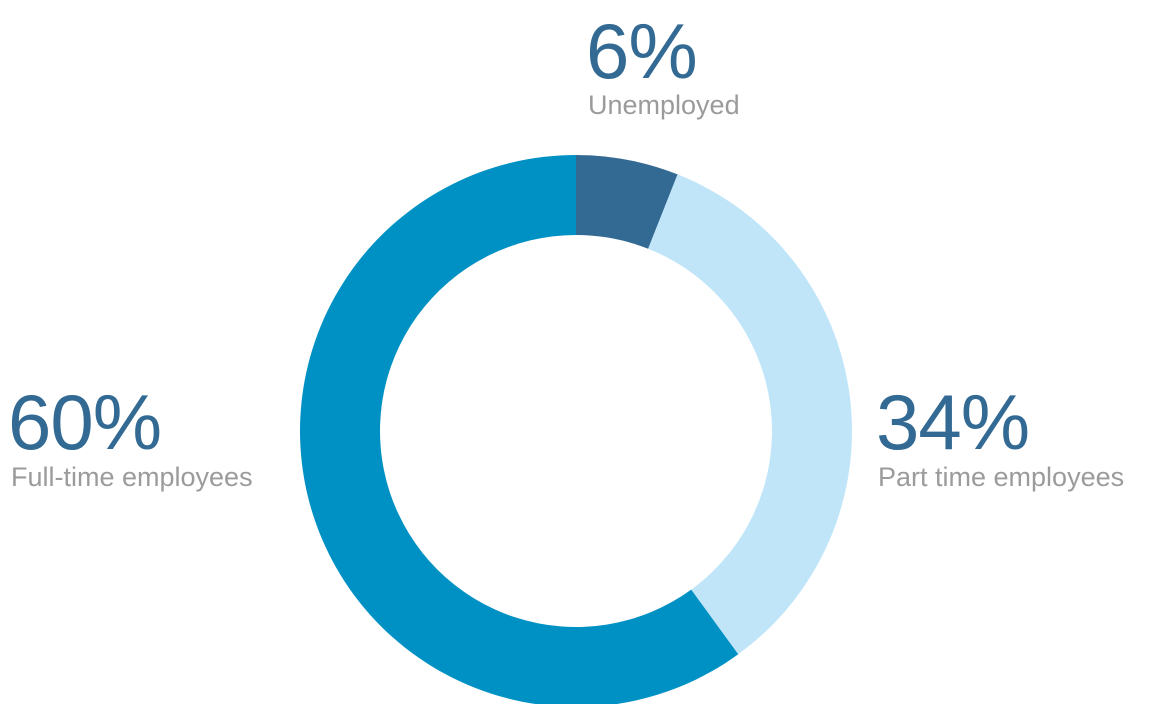 Image resolution: width=1167 pixels, height=704 pixels. What do you see at coordinates (953, 422) in the screenshot?
I see `part-time-percent: 34%` at bounding box center [953, 422].